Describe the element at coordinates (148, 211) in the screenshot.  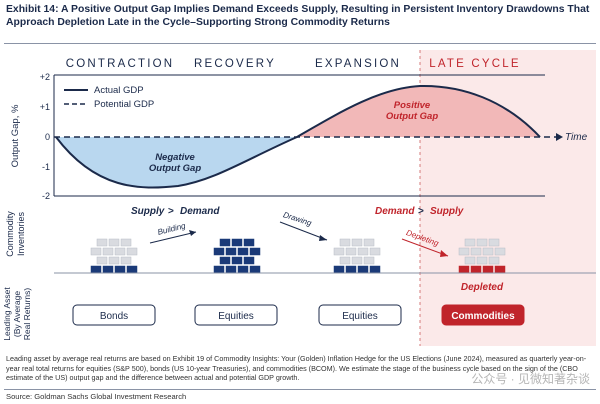
I see `supply-demand-left-a: Supply` at that location.